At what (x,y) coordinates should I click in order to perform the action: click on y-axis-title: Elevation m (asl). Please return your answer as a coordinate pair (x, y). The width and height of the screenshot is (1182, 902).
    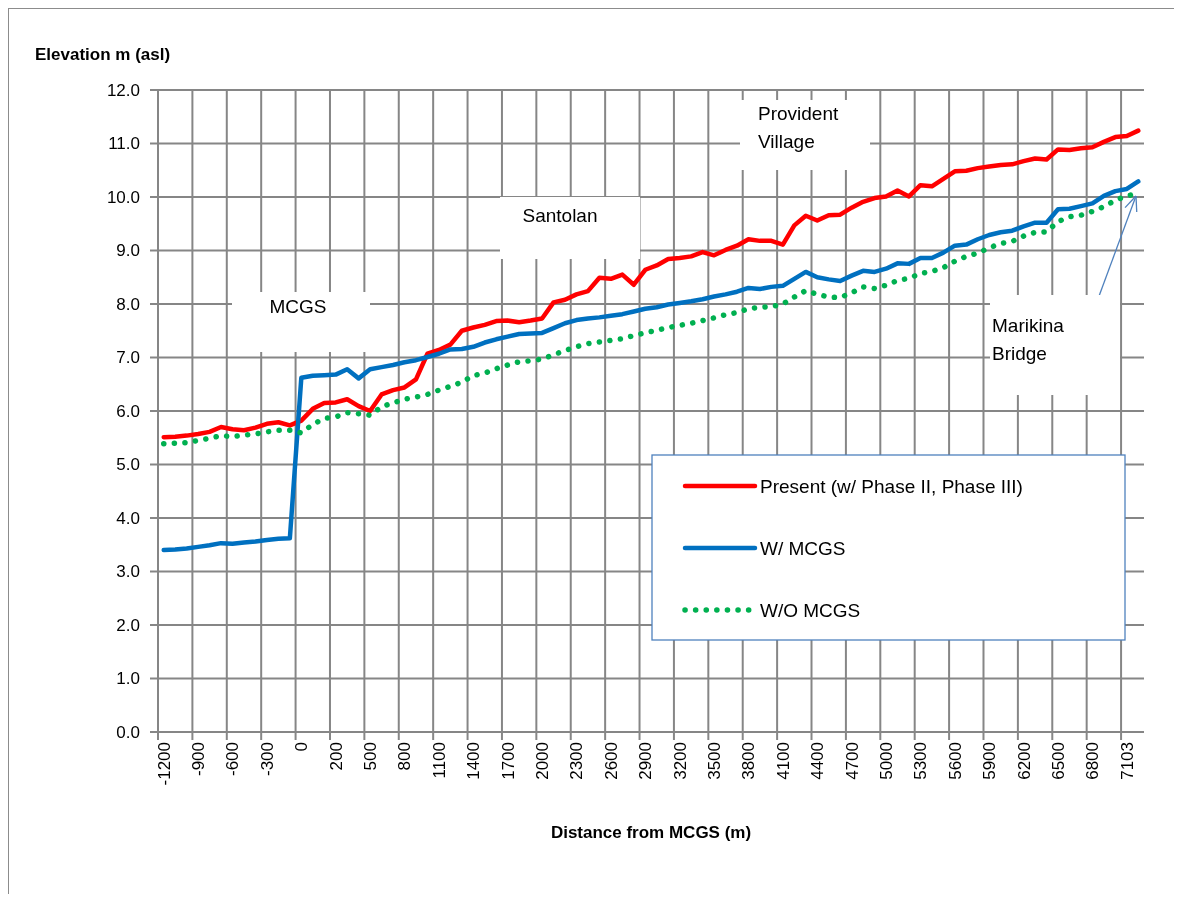
    Looking at the image, I should click on (103, 54).